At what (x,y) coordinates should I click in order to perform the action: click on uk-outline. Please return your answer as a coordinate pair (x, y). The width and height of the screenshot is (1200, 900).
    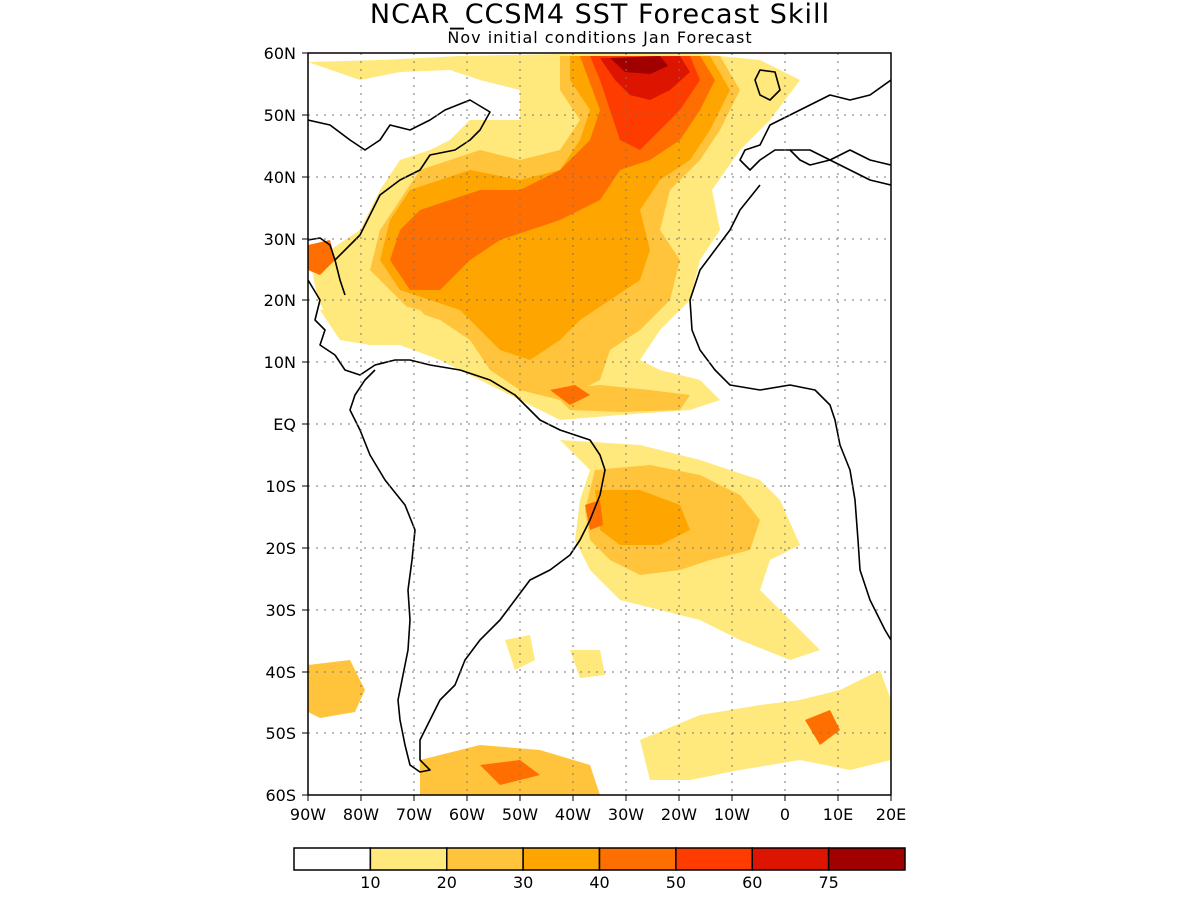
    Looking at the image, I should click on (767, 85).